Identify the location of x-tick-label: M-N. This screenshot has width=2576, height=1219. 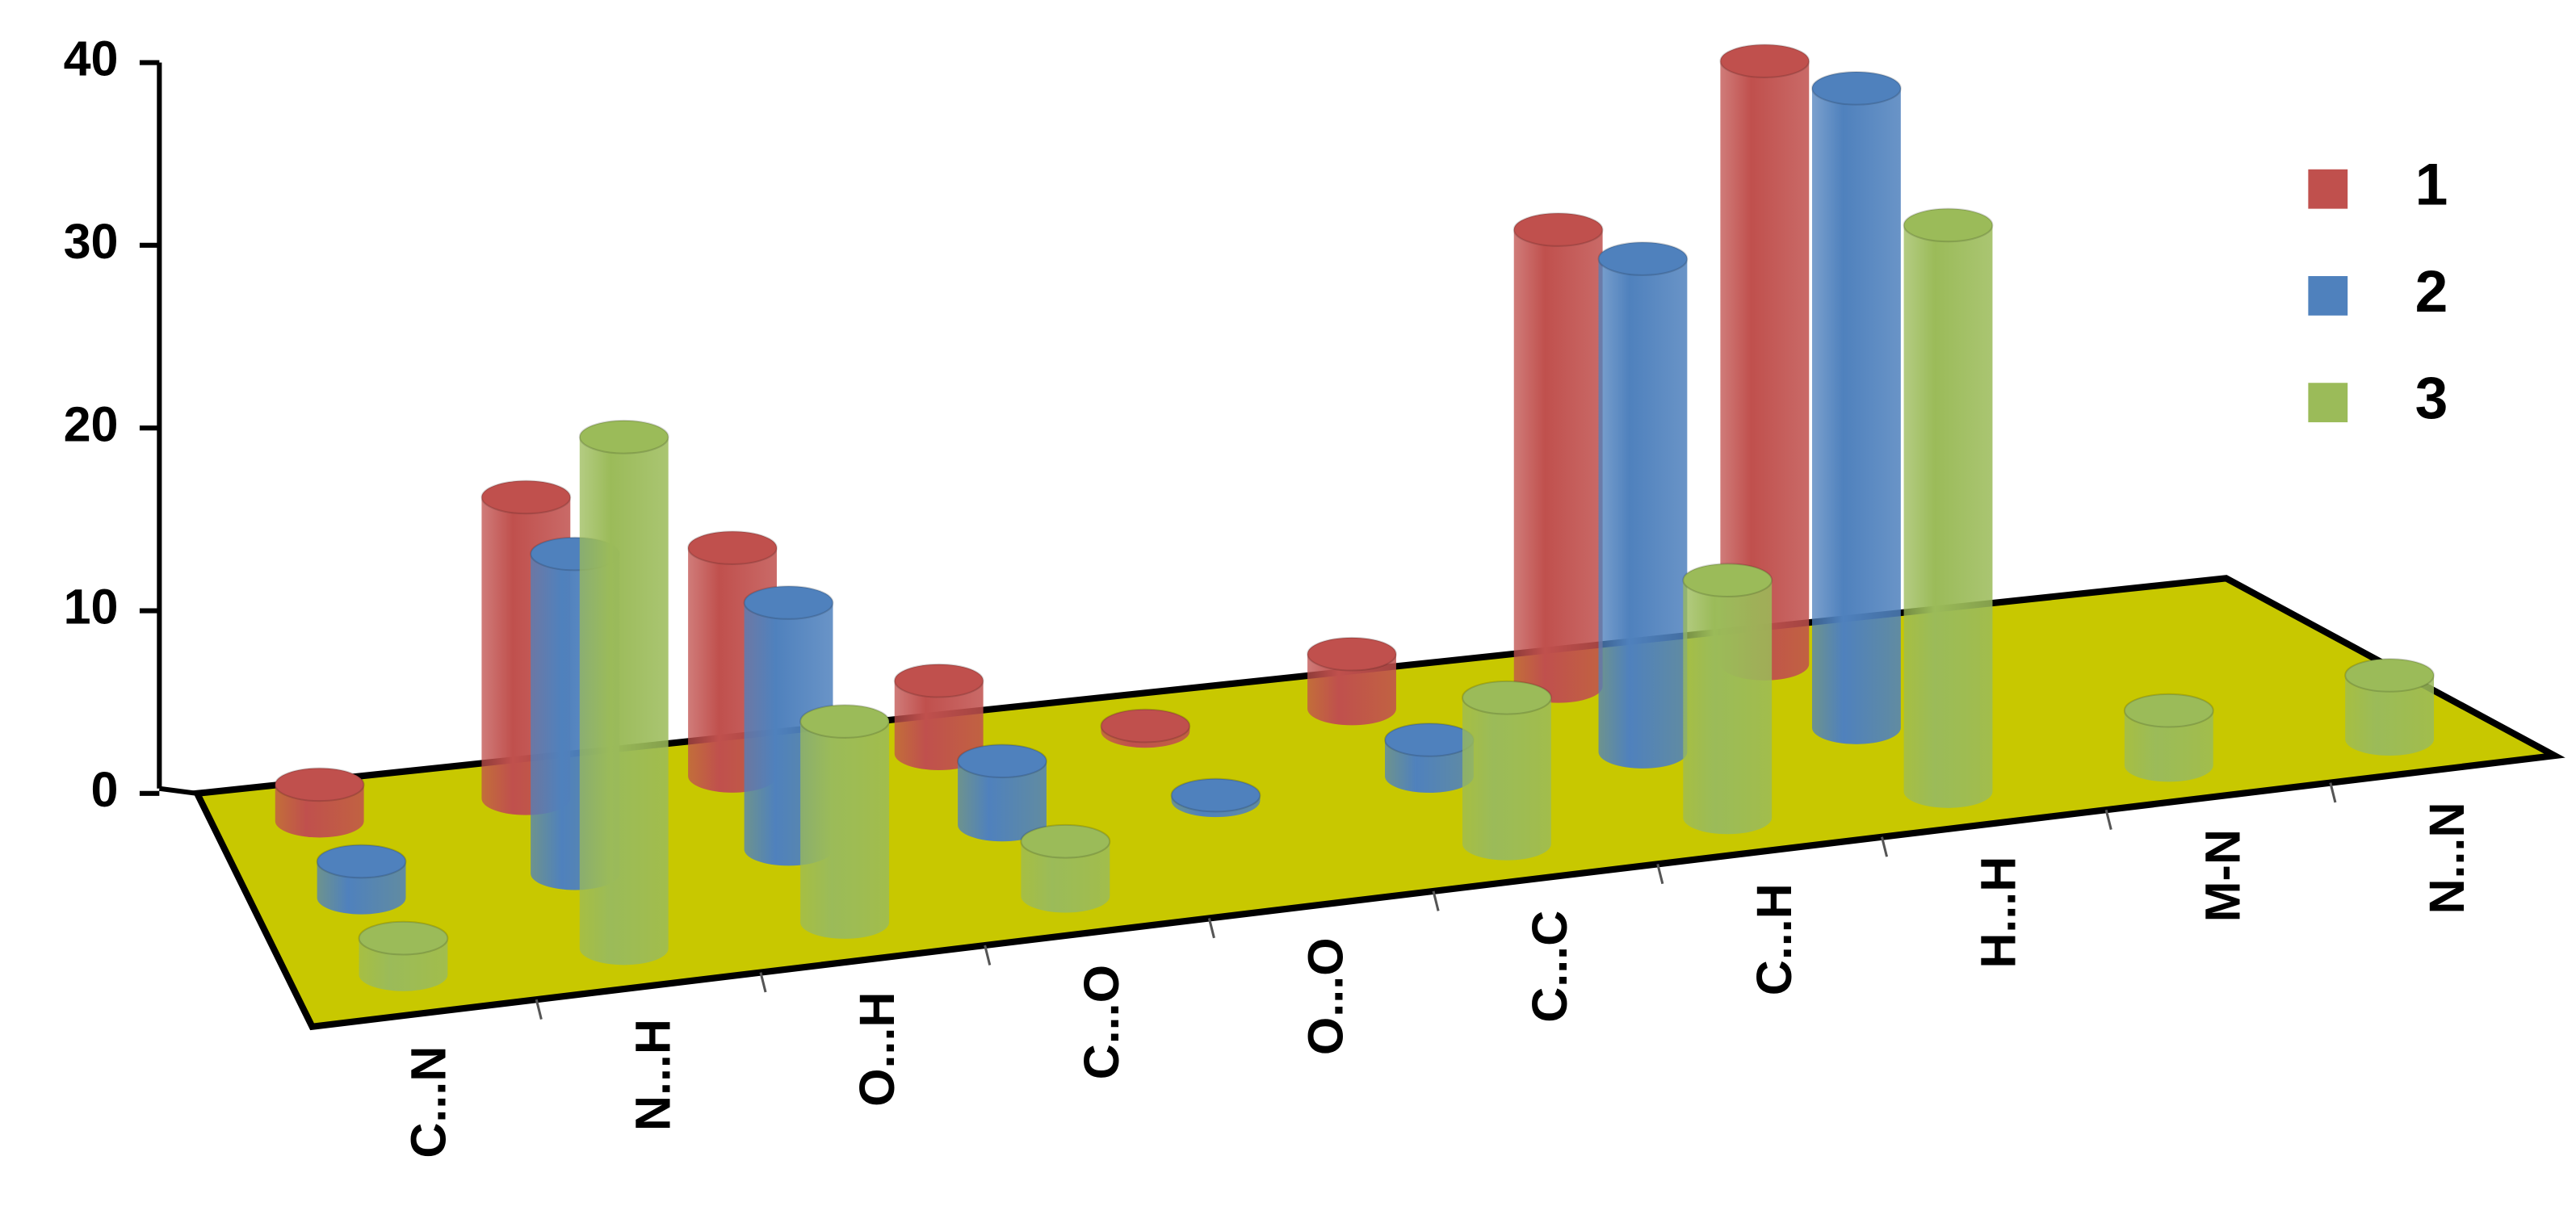
(2222, 875).